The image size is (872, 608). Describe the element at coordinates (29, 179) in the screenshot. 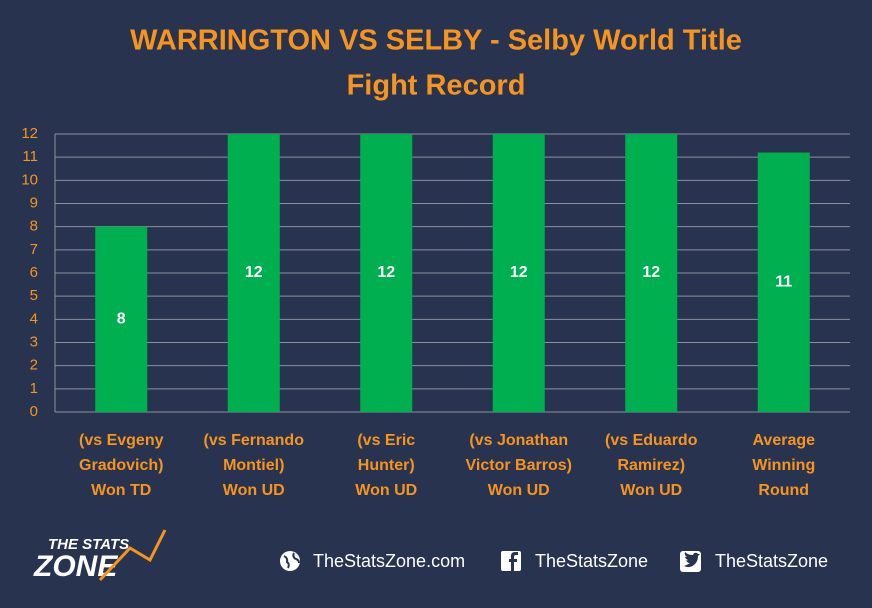

I see `y-tick-label: 10` at that location.